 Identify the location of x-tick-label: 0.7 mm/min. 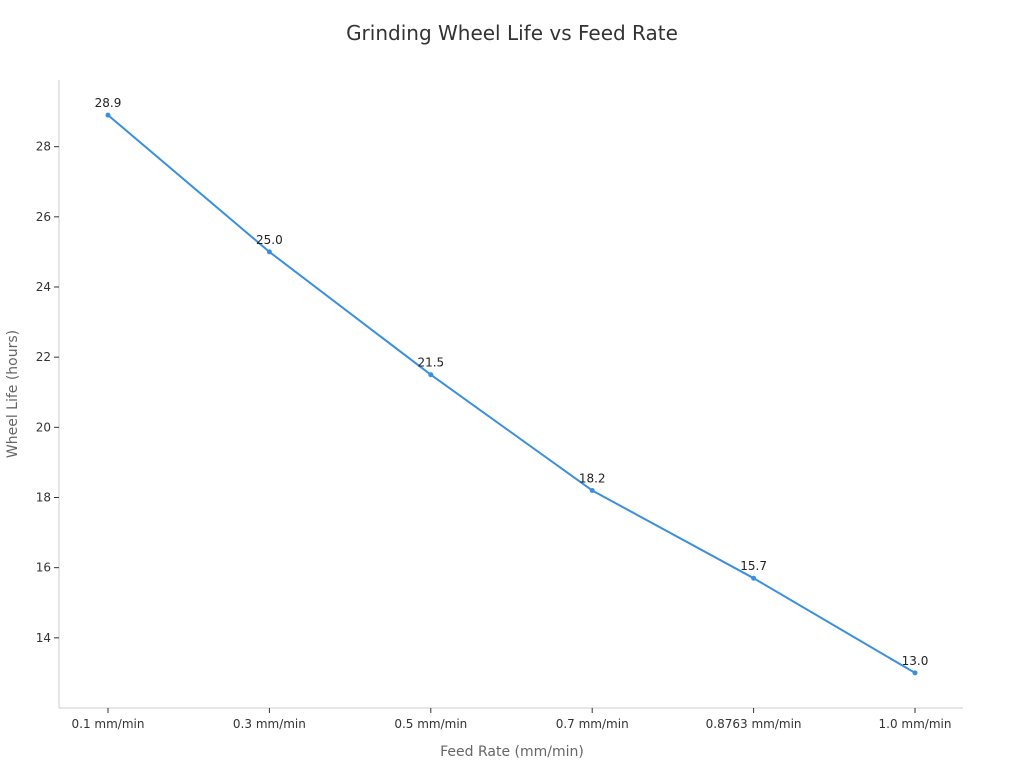
(592, 724).